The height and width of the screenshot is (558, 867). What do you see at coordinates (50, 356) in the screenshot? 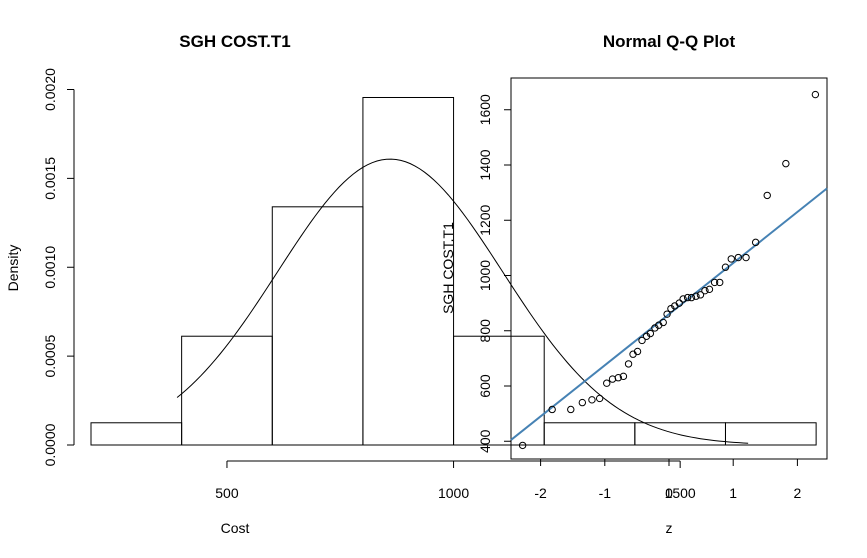
I see `histogram-y-tick-label: 0.0005` at bounding box center [50, 356].